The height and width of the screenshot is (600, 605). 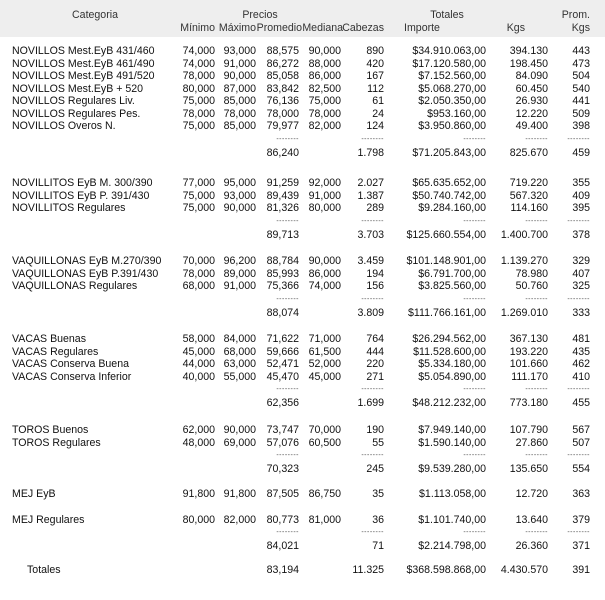 I want to click on header-kgs: Kgs, so click(x=515, y=28).